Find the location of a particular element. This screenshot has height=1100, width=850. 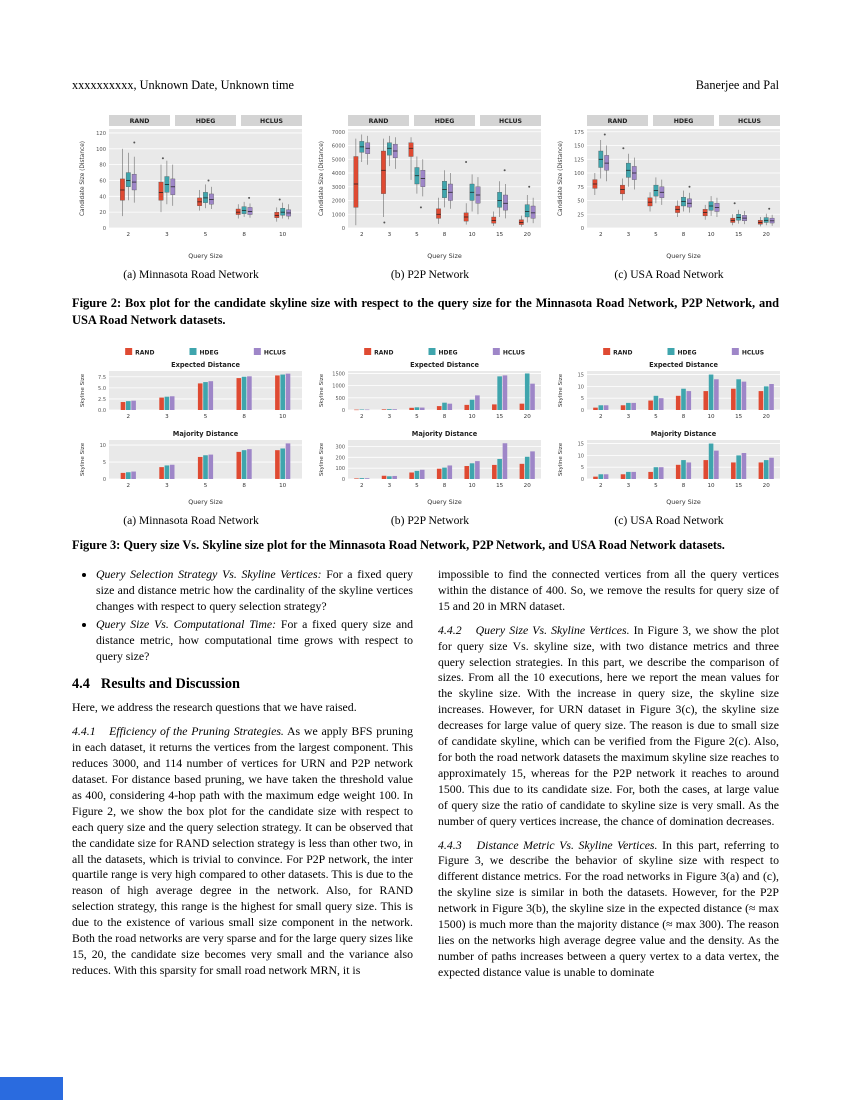

header-left-text: xxxxxxxxxx, Unknown Date, Unknown time is located at coordinates (183, 85).